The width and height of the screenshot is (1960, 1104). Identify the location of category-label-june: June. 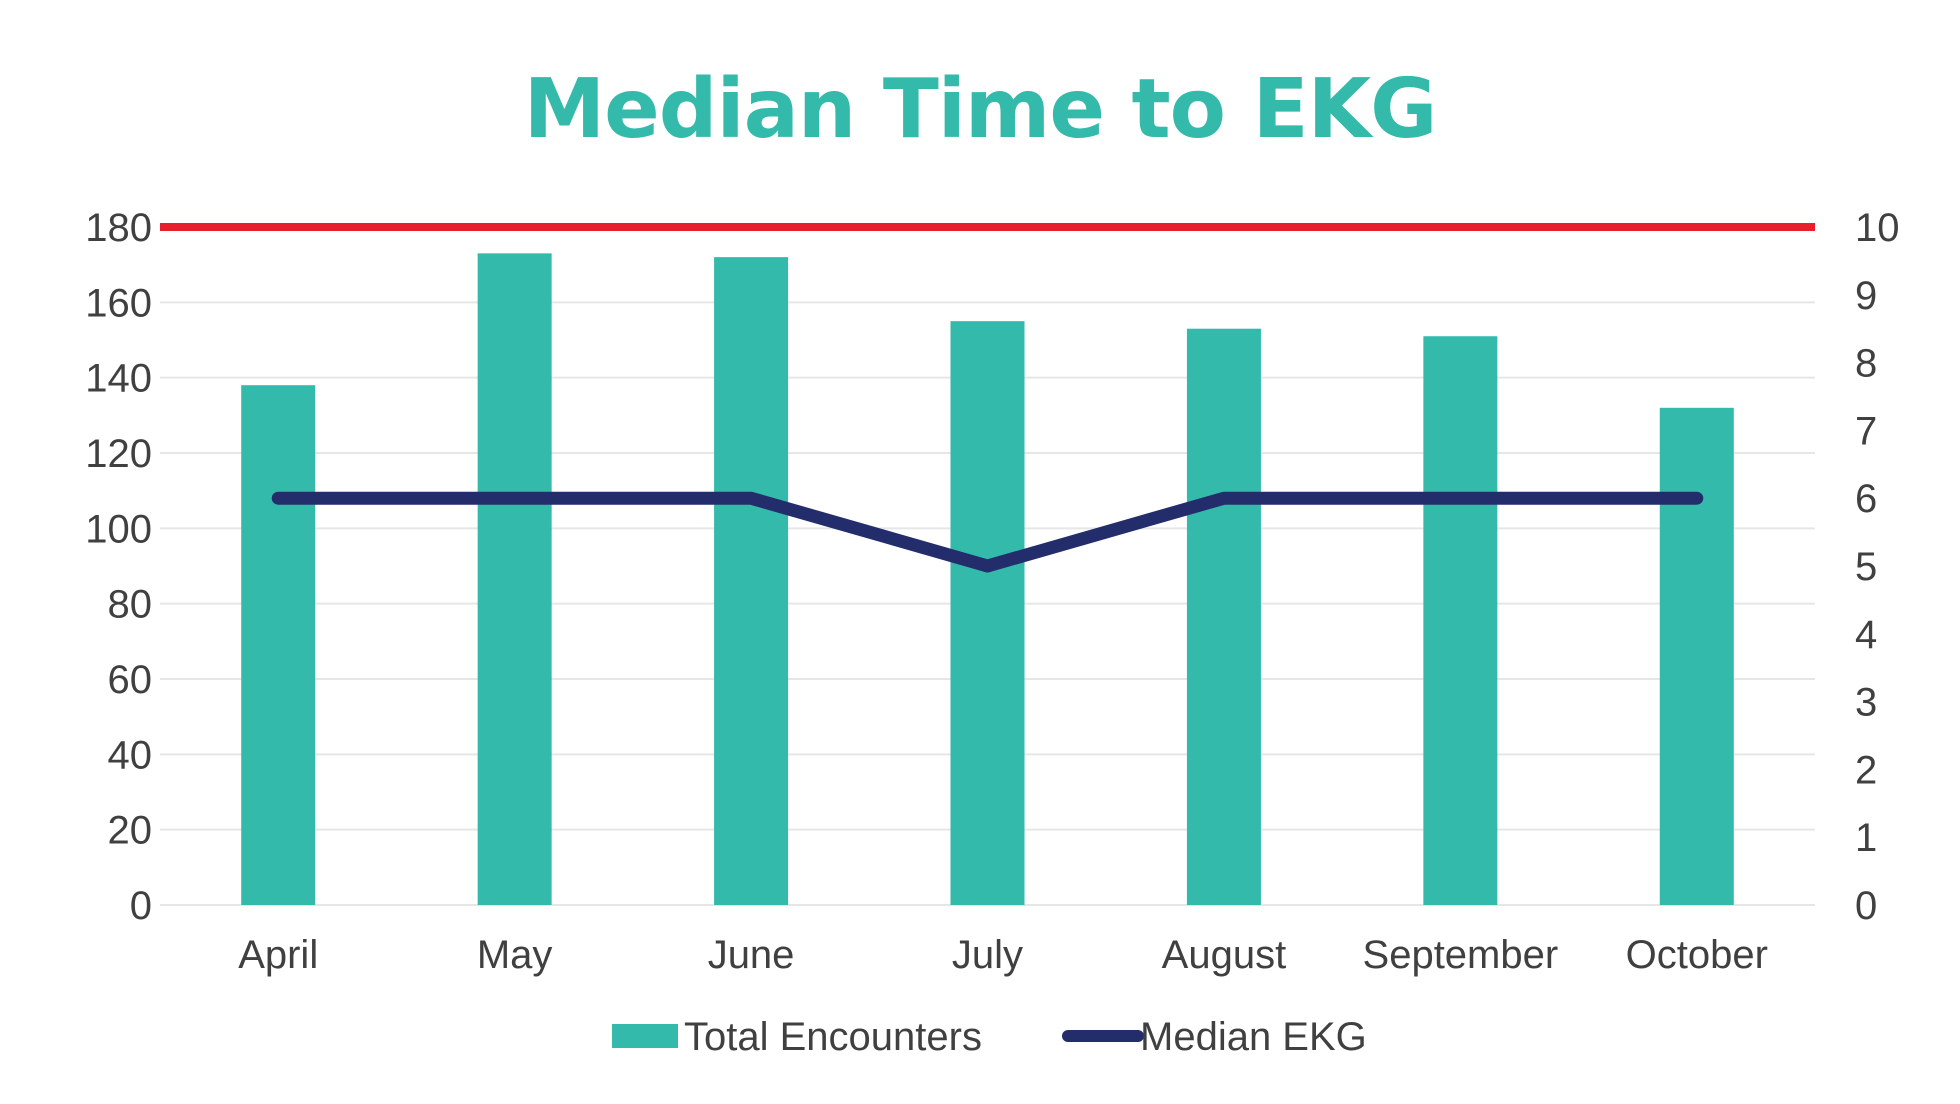
(751, 955).